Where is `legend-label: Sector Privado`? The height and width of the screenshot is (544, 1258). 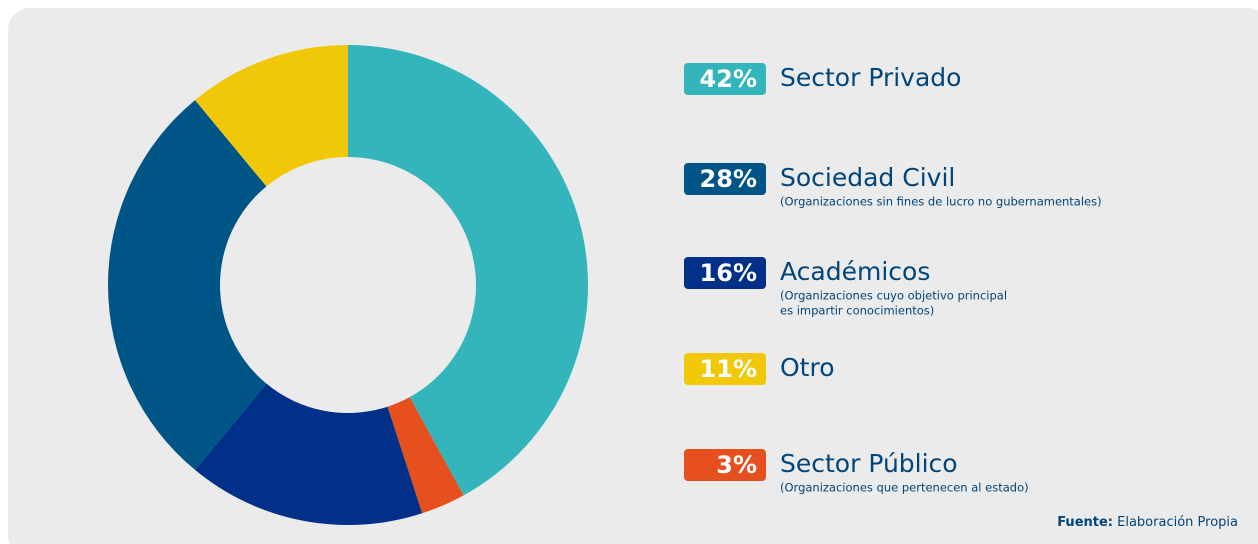 legend-label: Sector Privado is located at coordinates (870, 77).